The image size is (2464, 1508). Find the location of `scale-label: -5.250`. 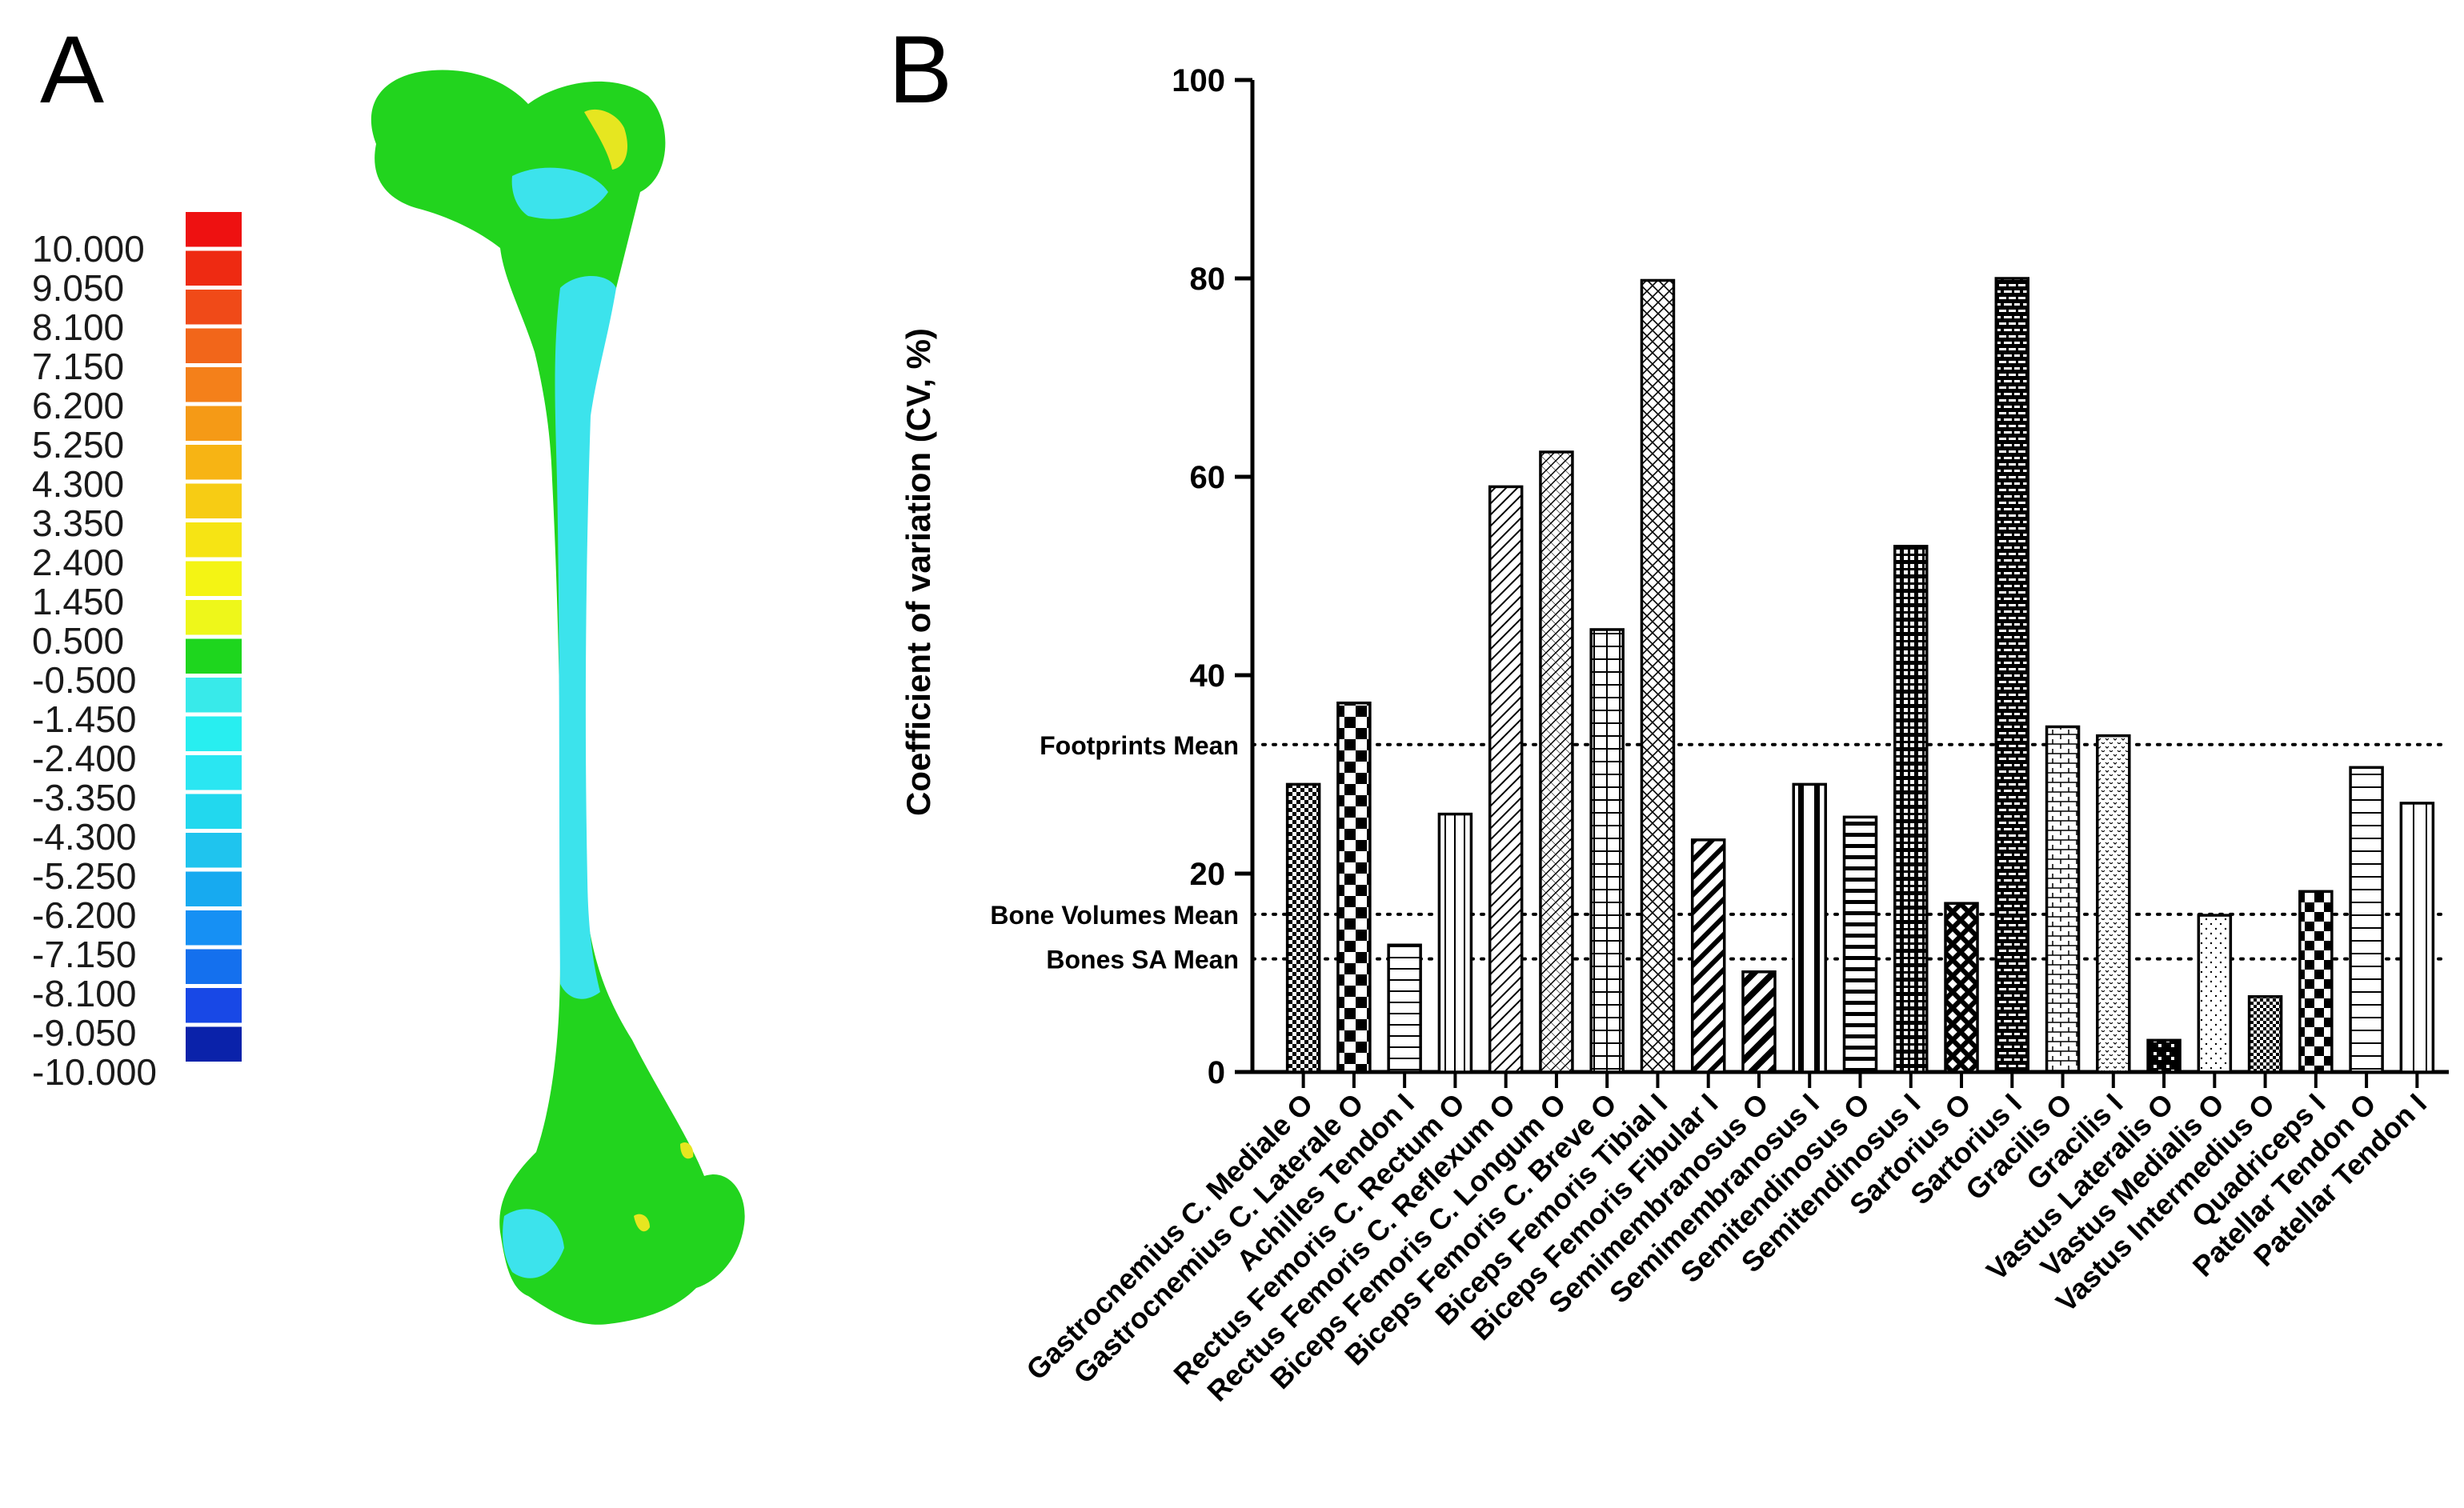

scale-label: -5.250 is located at coordinates (84, 876).